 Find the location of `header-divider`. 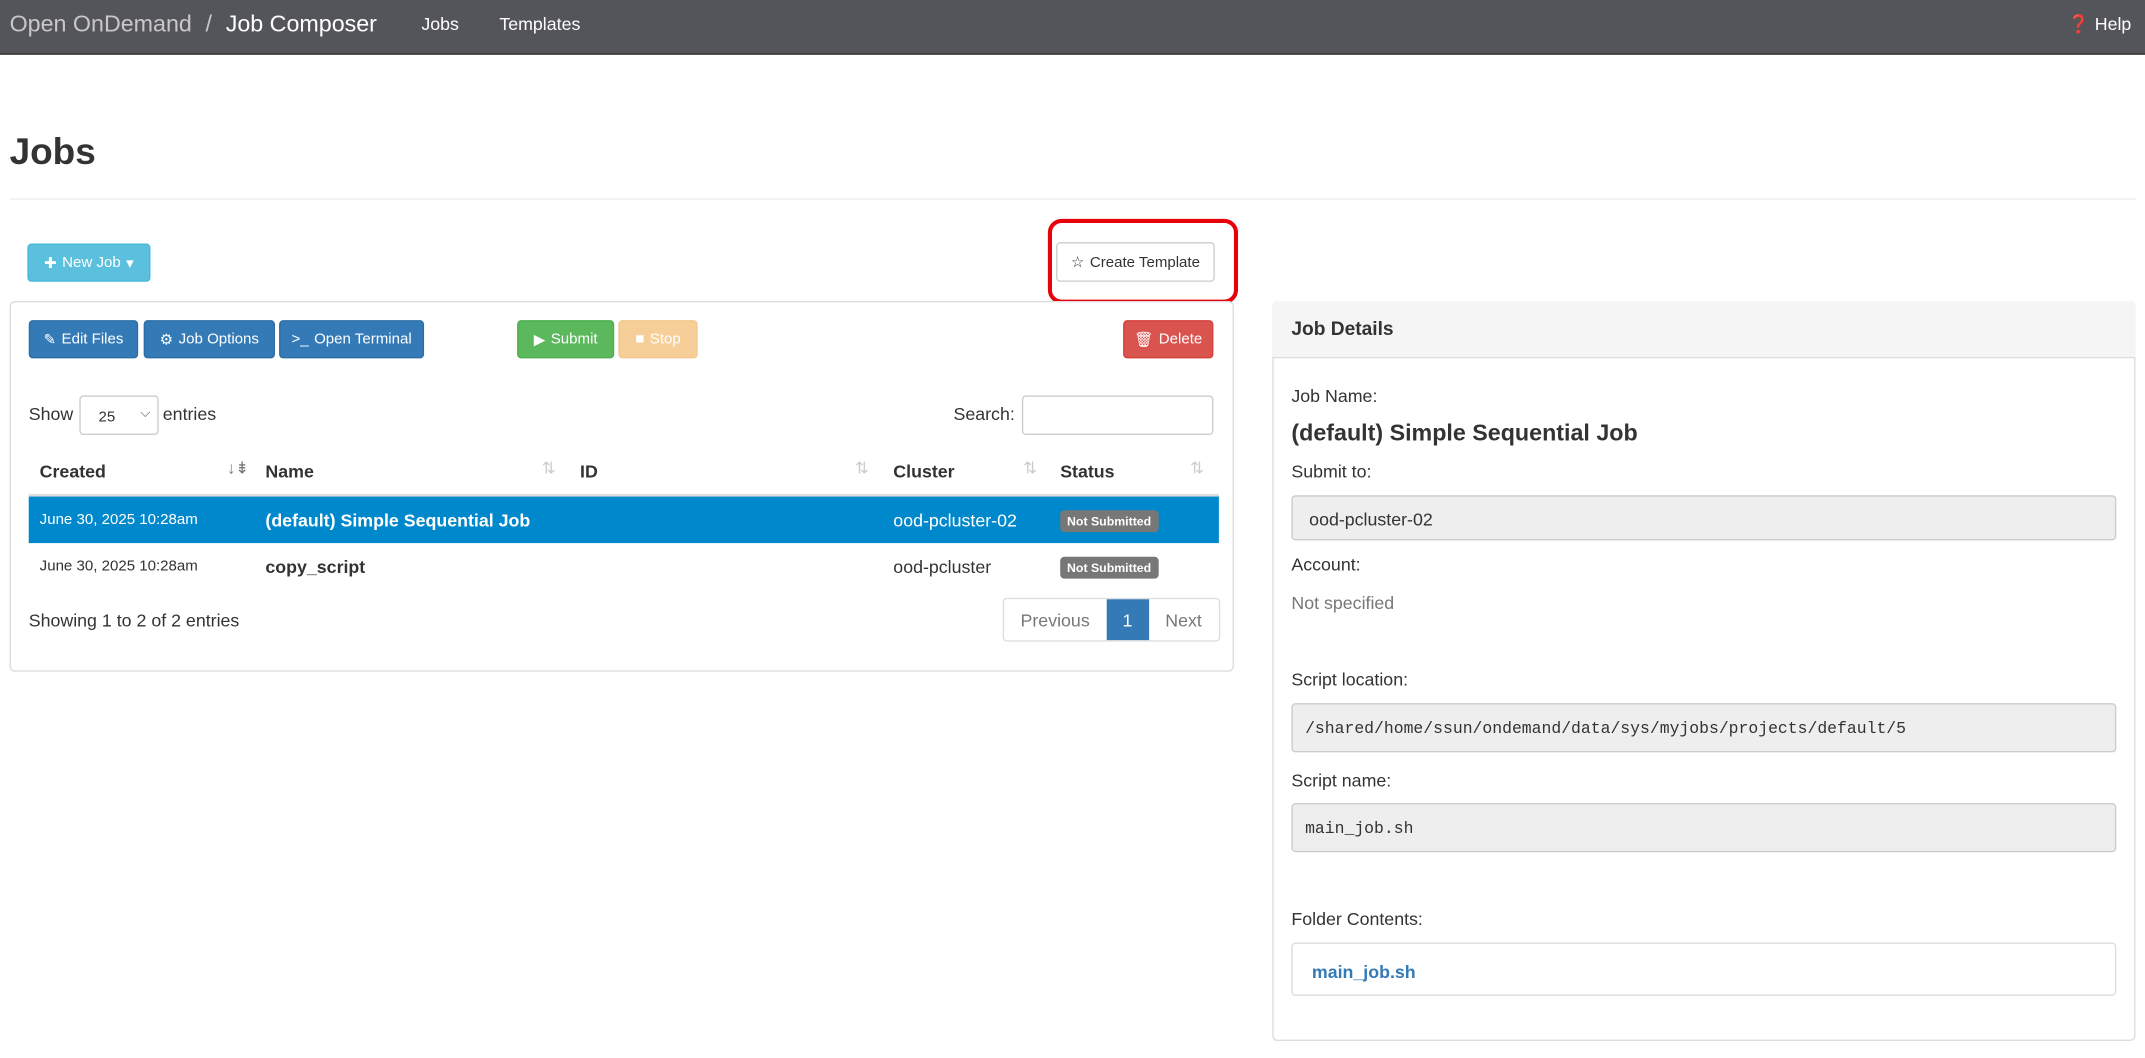

header-divider is located at coordinates (623, 495).